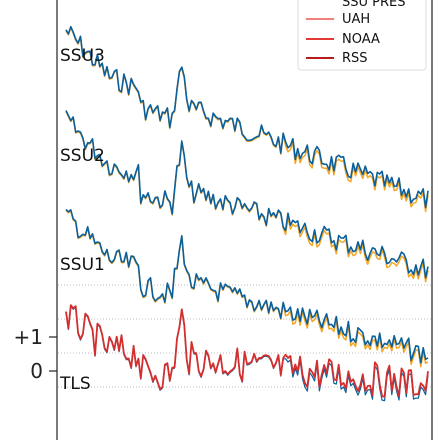  I want to click on panel-label-ssu1: SSU1, so click(82, 265).